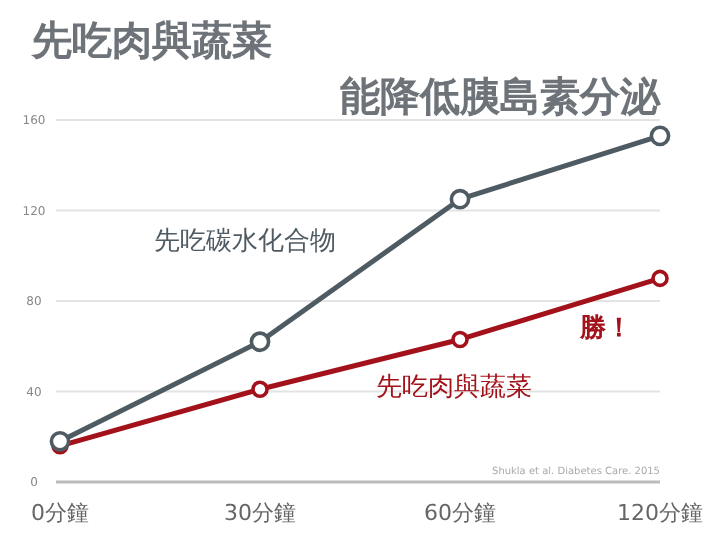 The image size is (720, 540). I want to click on x-tick-label: 0分鐘, so click(60, 513).